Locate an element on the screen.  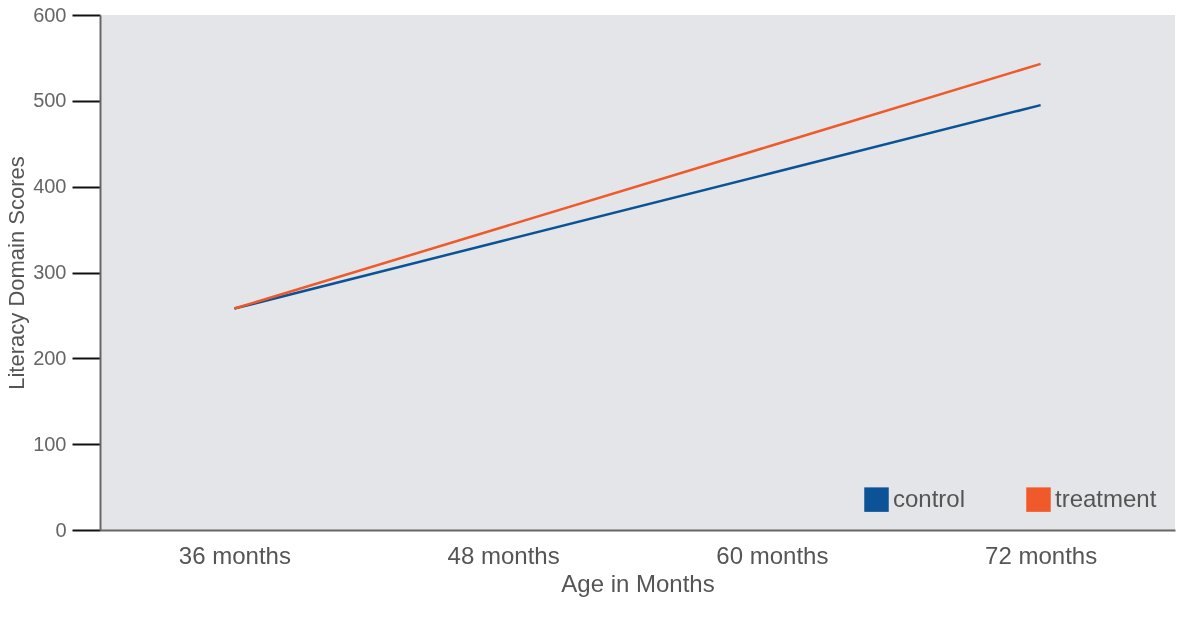
x-tick-label: 36 months is located at coordinates (234, 555).